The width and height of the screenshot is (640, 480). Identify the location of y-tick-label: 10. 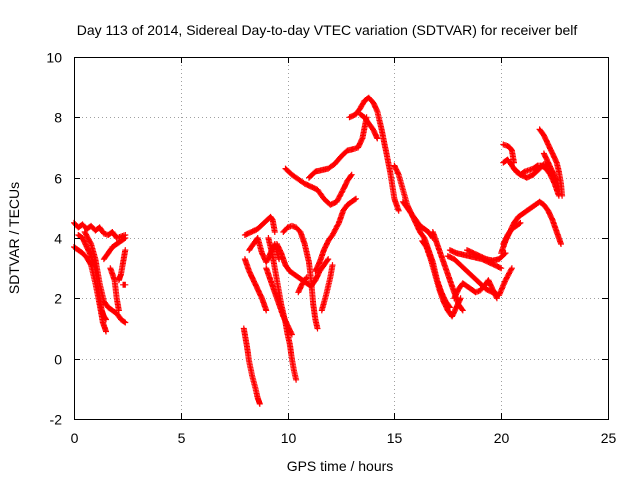
(54, 58).